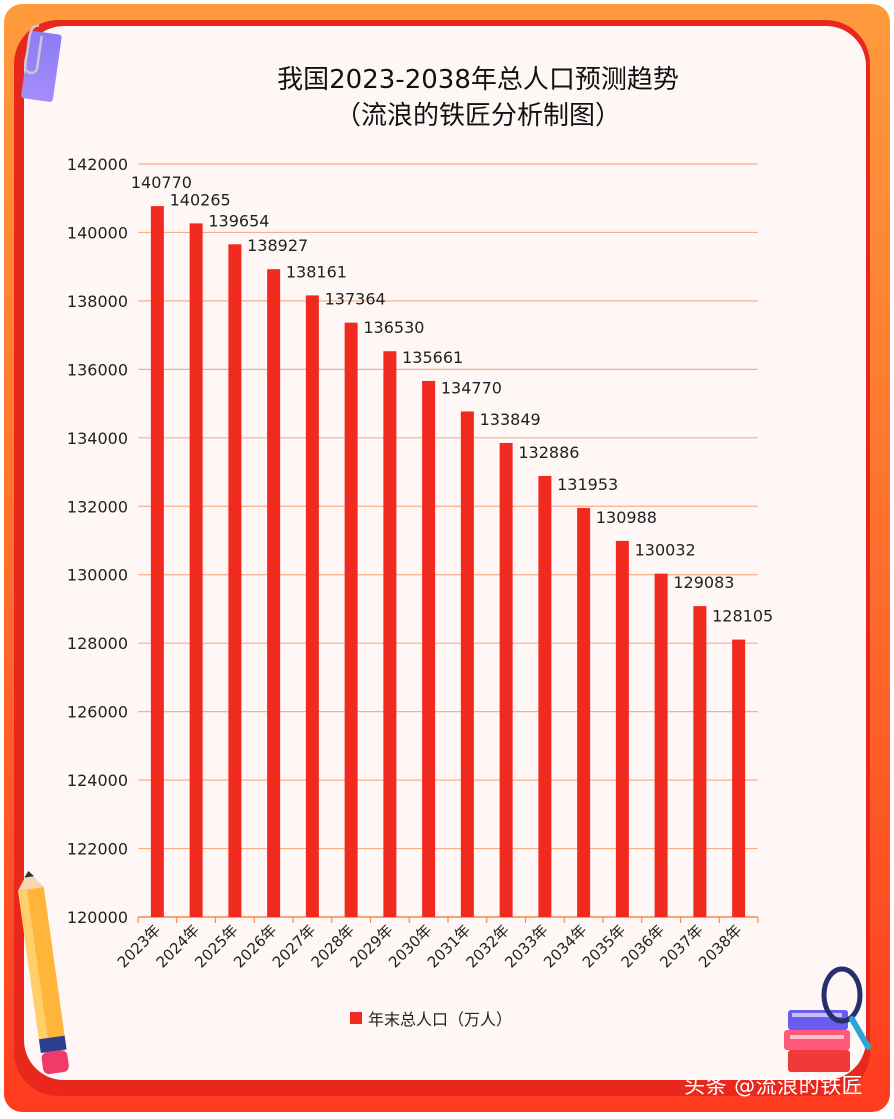 This screenshot has width=894, height=1119. I want to click on paperclip-icon, so click(39, 62).